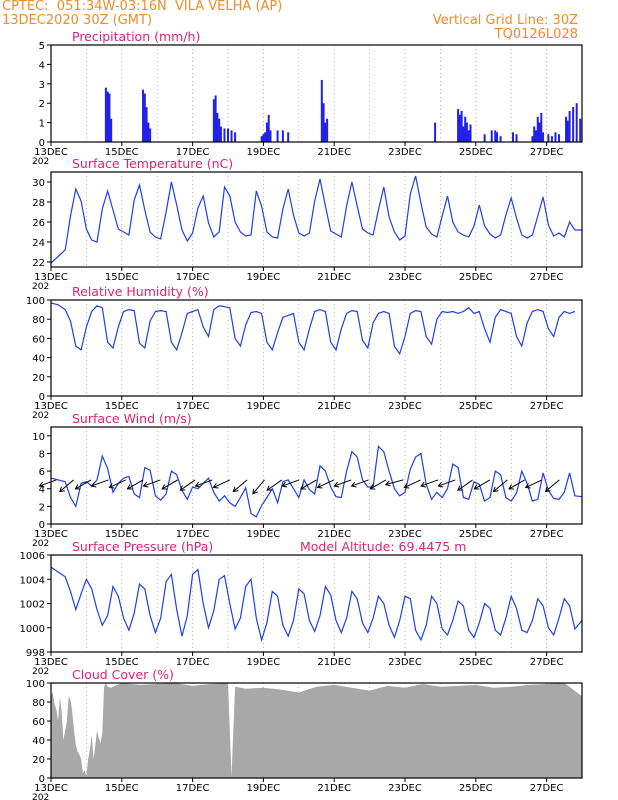 The image size is (618, 800). Describe the element at coordinates (77, 20) in the screenshot. I see `run-header: 13DEC2020 30Z (GMT)` at that location.